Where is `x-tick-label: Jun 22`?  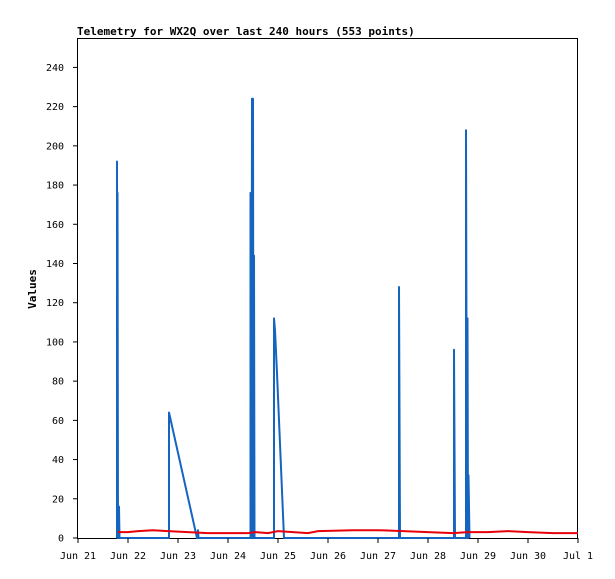 x-tick-label: Jun 22 is located at coordinates (128, 556).